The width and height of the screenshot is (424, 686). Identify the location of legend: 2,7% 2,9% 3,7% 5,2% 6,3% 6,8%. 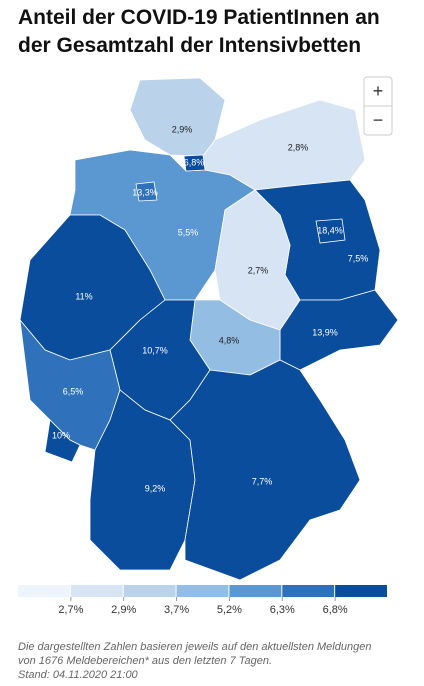
(202, 600).